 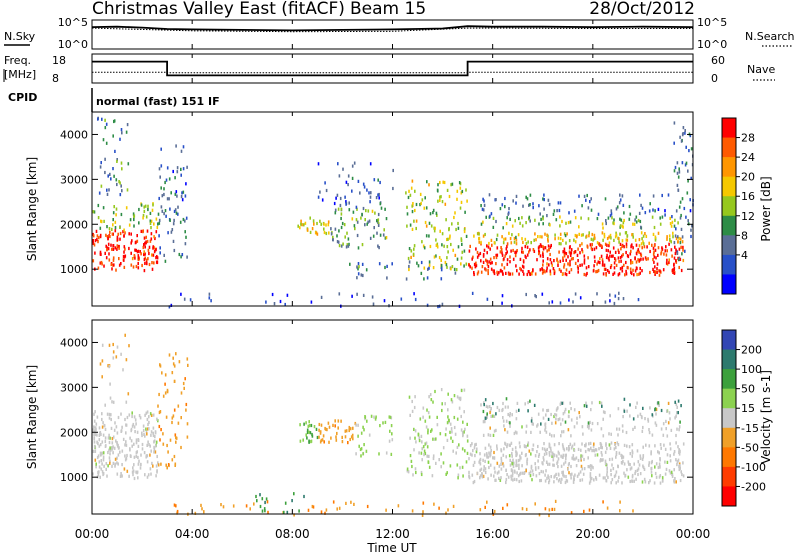 What do you see at coordinates (642, 9) in the screenshot?
I see `date-label: 28/Oct/2012` at bounding box center [642, 9].